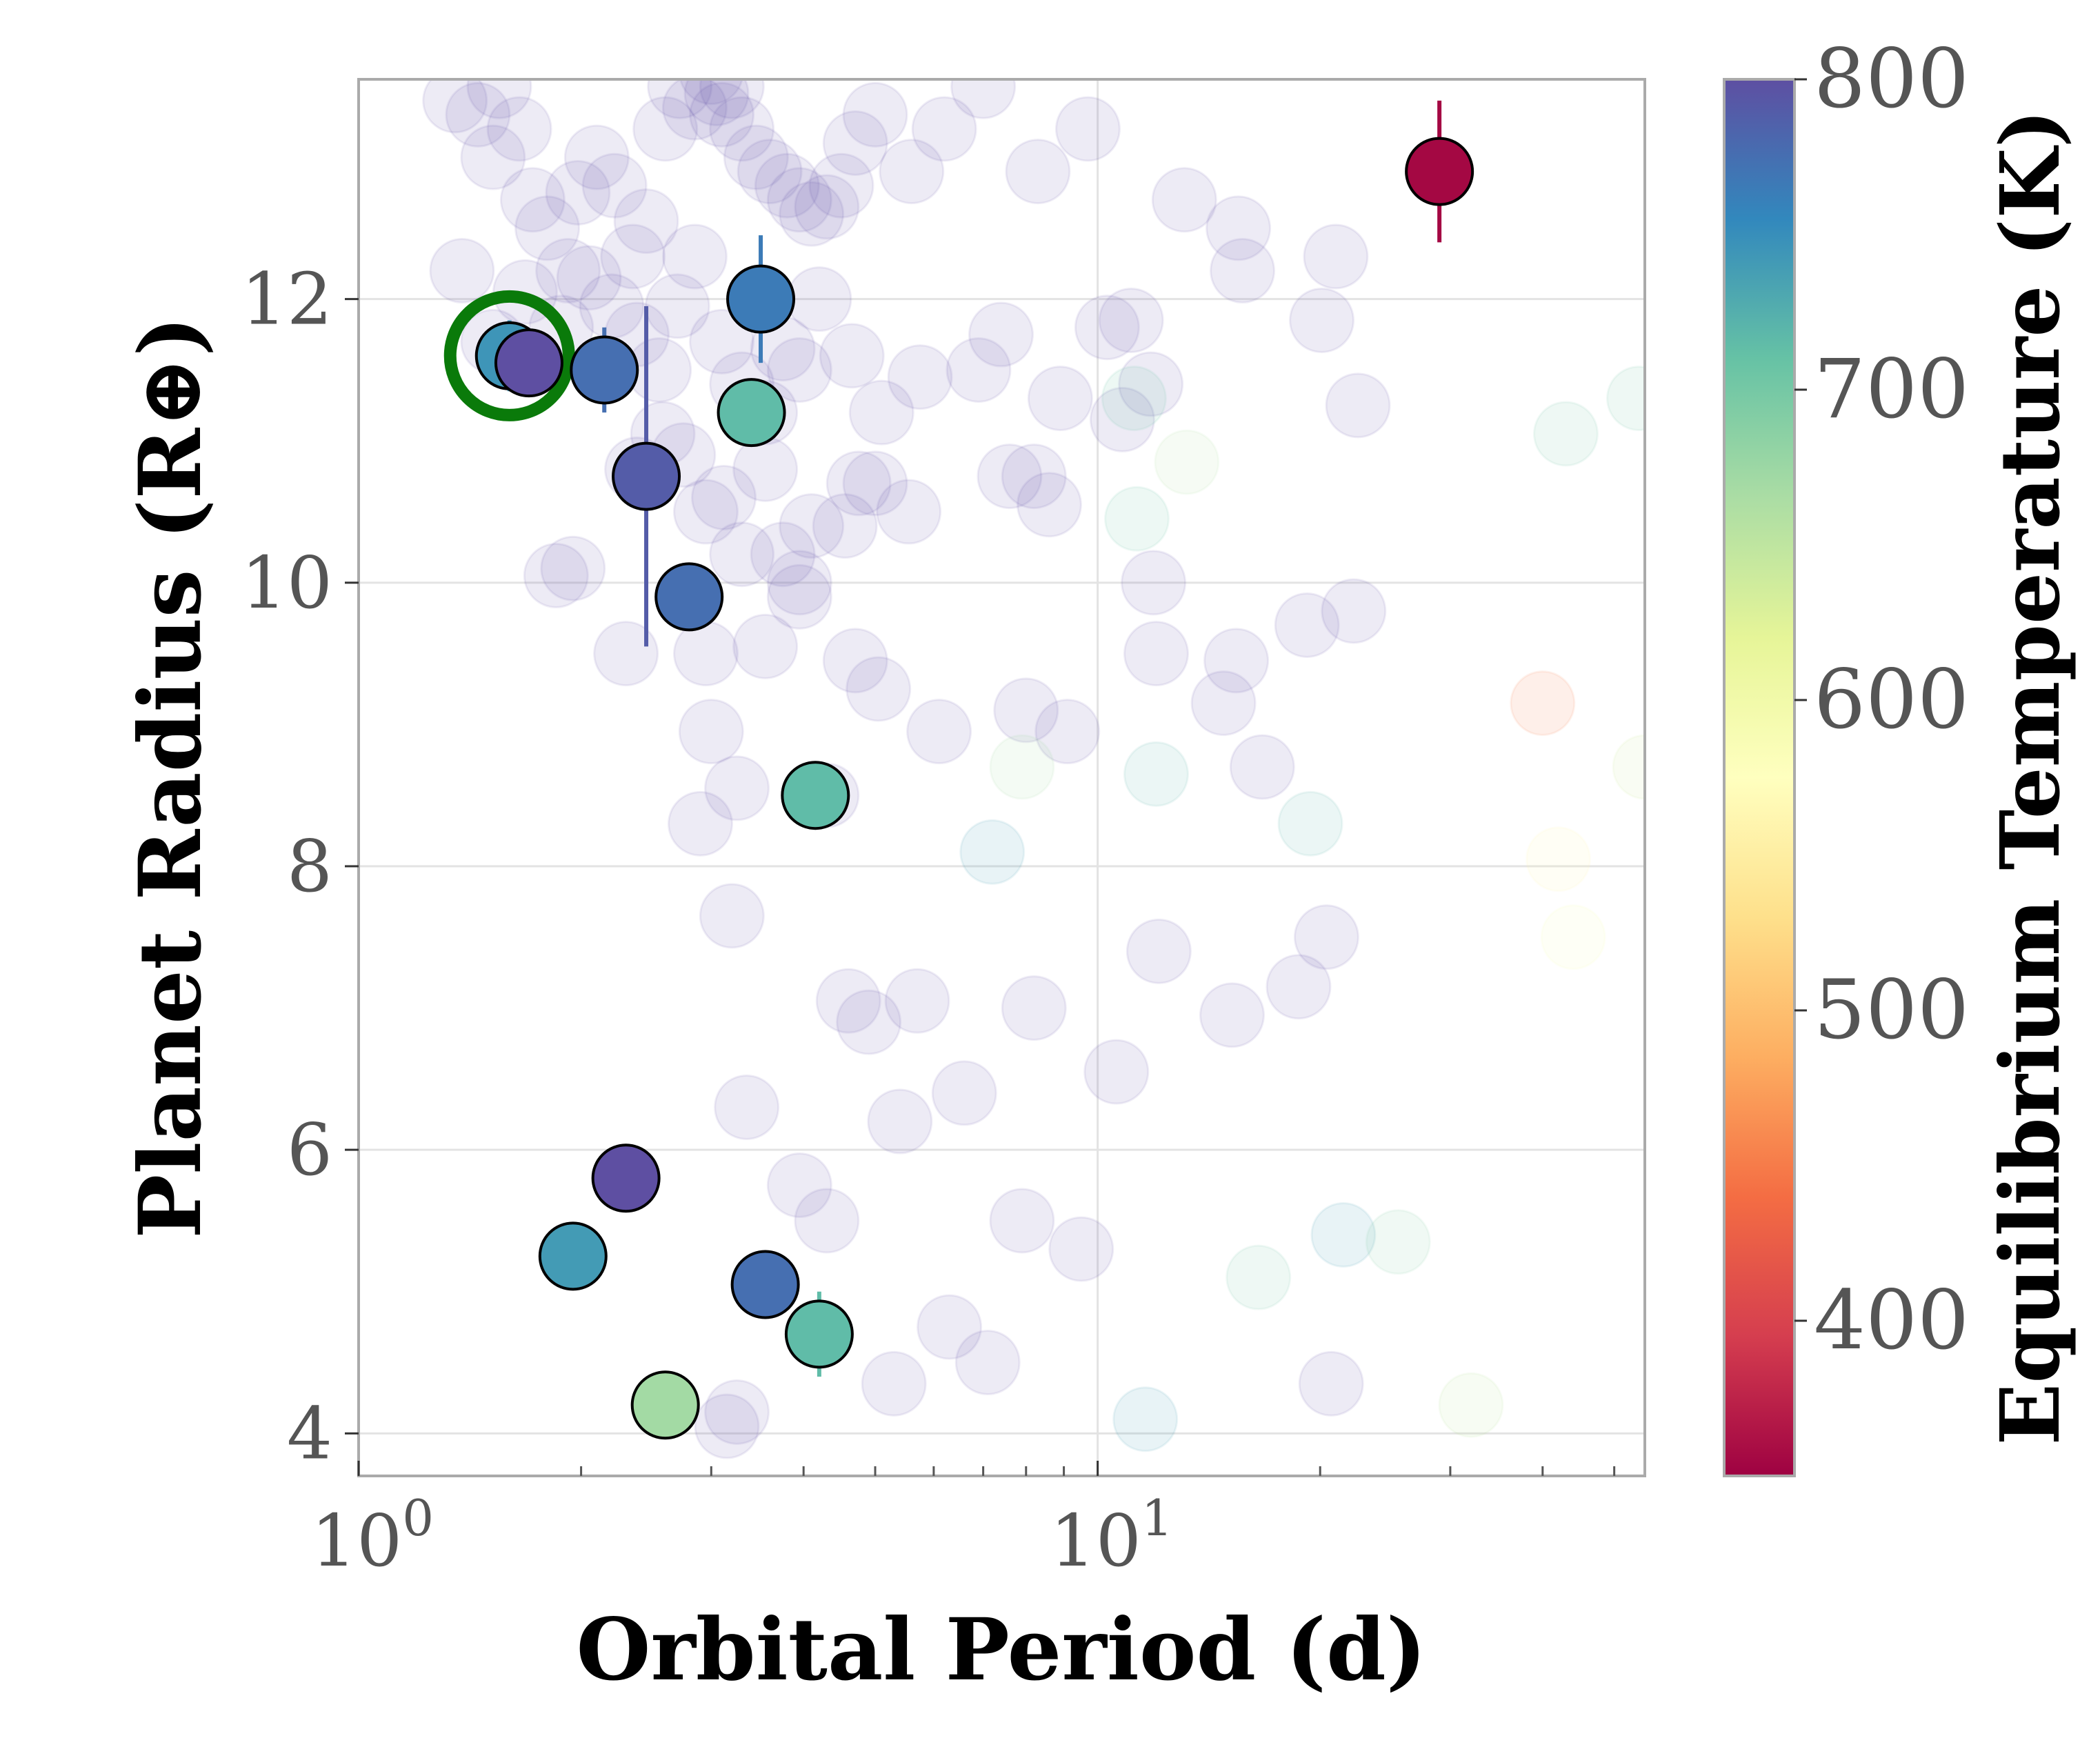 This screenshot has height=1738, width=2100. I want to click on y-tick-label: 6, so click(309, 1150).